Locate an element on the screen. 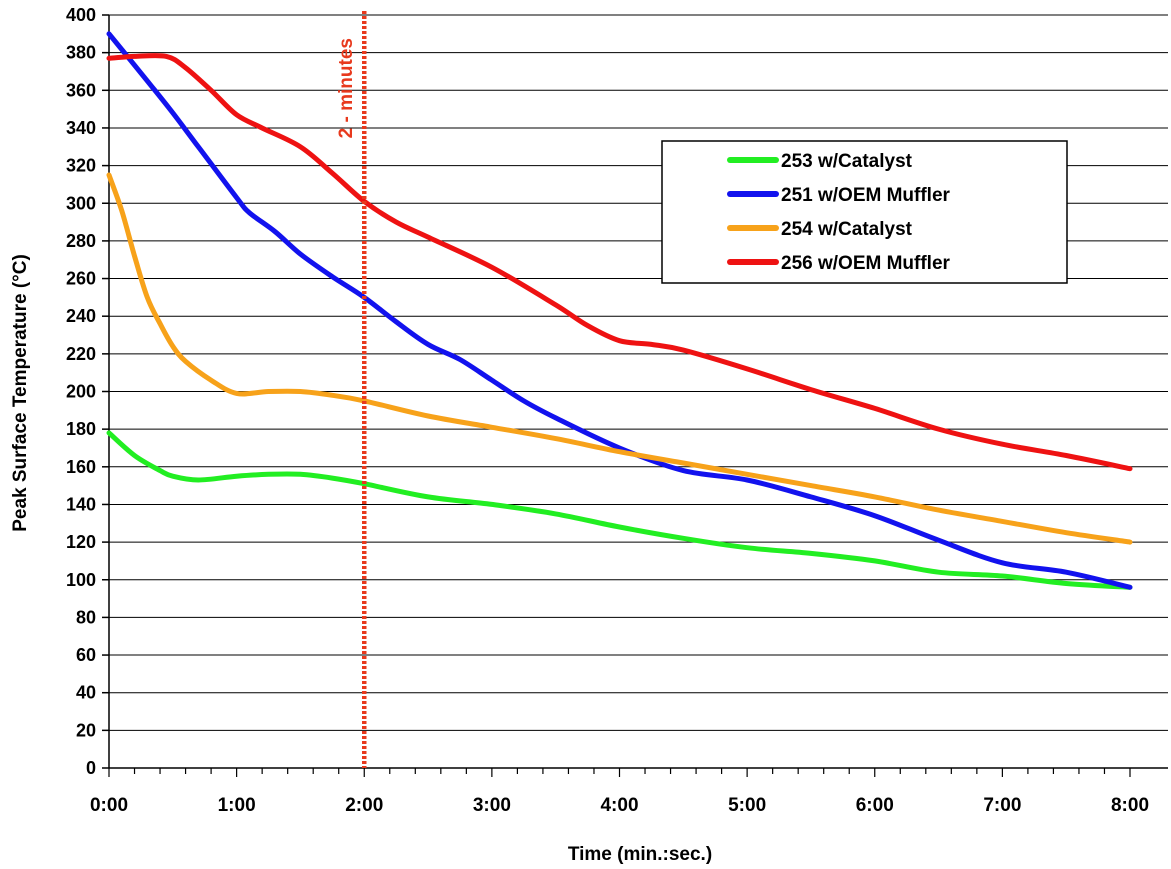 The image size is (1171, 869). legend-label: 251 w/OEM Muffler is located at coordinates (866, 195).